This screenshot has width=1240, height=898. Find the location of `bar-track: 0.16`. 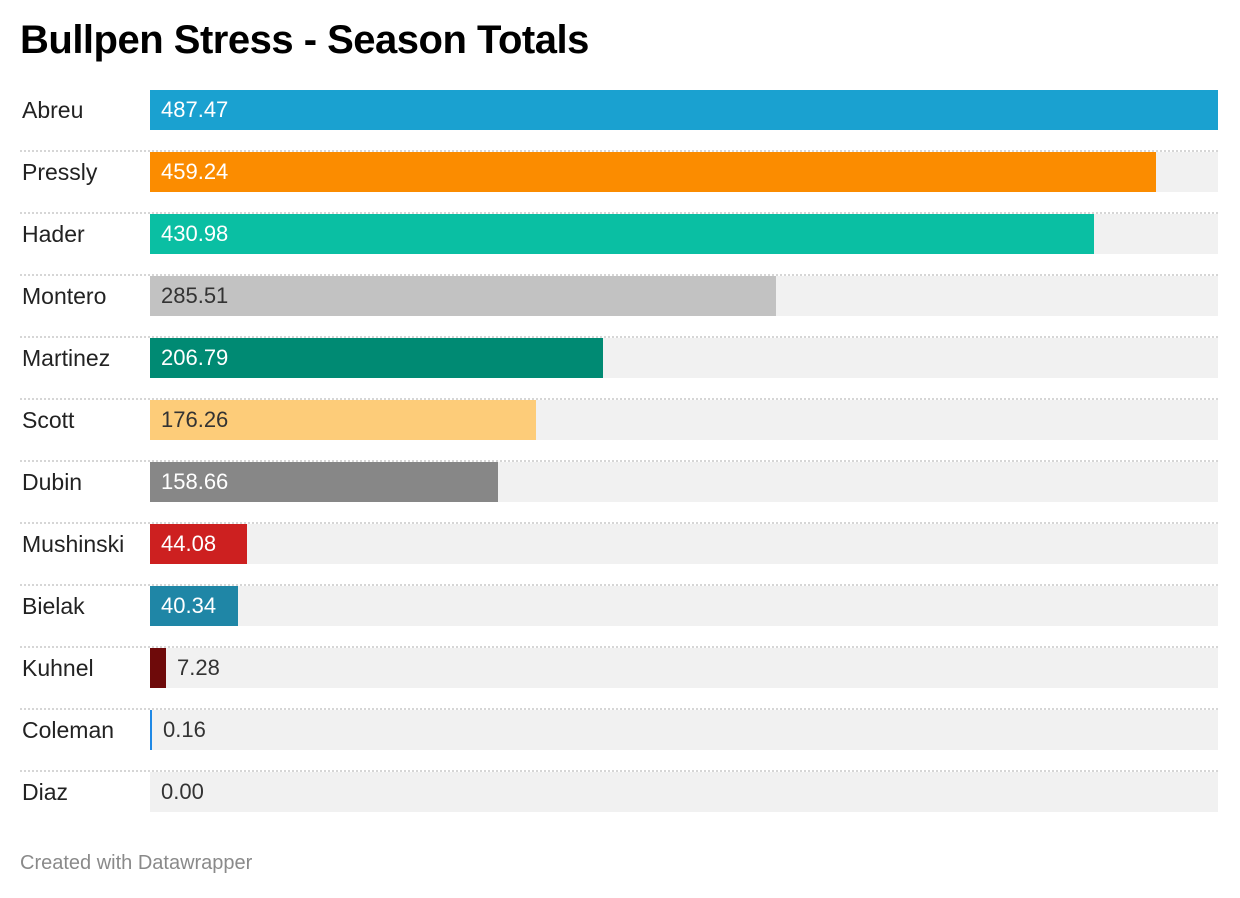

bar-track: 0.16 is located at coordinates (684, 730).